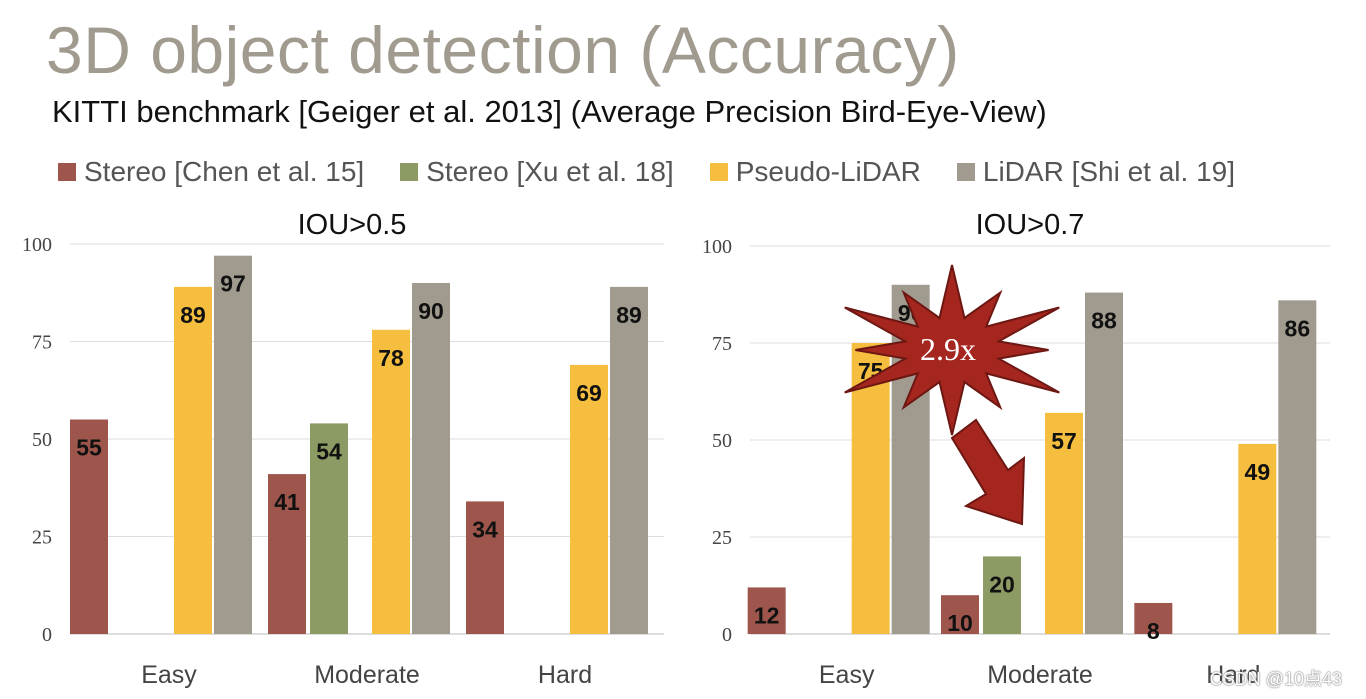 This screenshot has width=1366, height=699. Describe the element at coordinates (718, 172) in the screenshot. I see `legend-swatch-pseudo-lidar` at that location.